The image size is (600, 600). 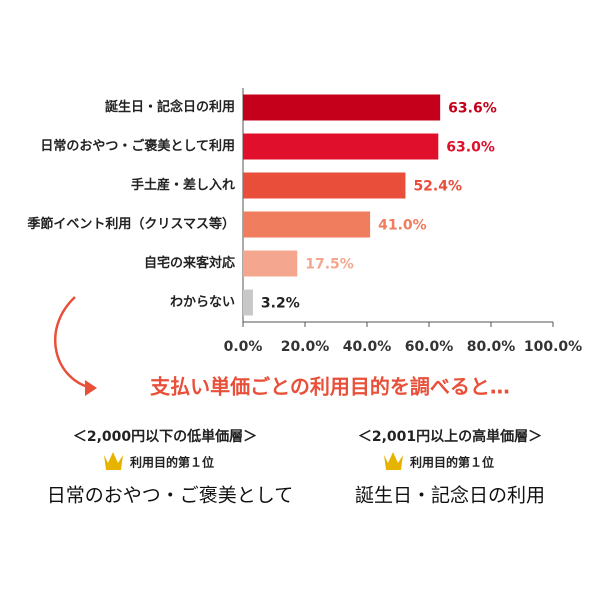 What do you see at coordinates (402, 226) in the screenshot?
I see `value-label: 41.0%` at bounding box center [402, 226].